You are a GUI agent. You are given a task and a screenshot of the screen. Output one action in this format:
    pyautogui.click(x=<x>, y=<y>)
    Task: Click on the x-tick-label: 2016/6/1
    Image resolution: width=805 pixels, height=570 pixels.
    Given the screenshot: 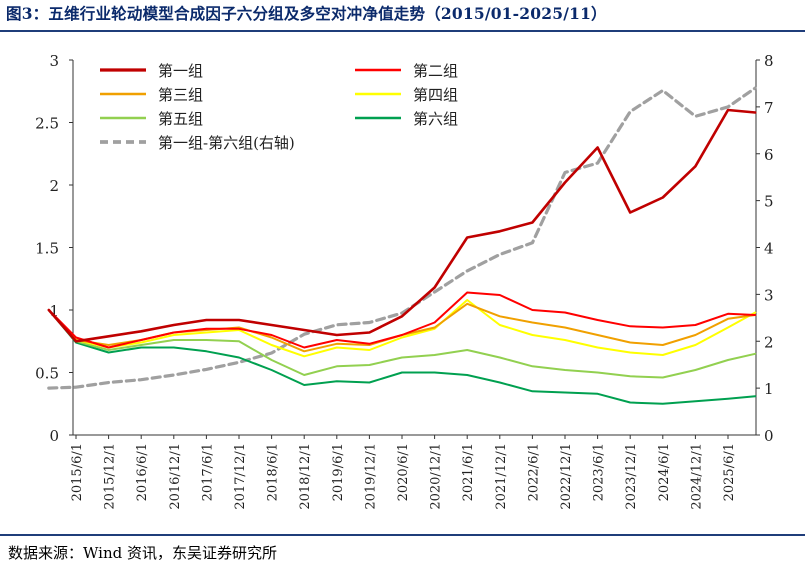 What is the action you would take?
    pyautogui.click(x=142, y=472)
    